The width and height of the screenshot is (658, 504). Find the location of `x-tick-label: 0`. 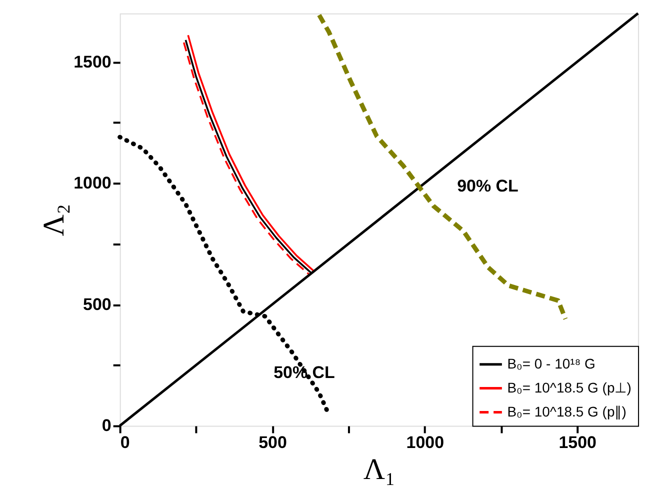

x-tick-label: 0 is located at coordinates (125, 442).